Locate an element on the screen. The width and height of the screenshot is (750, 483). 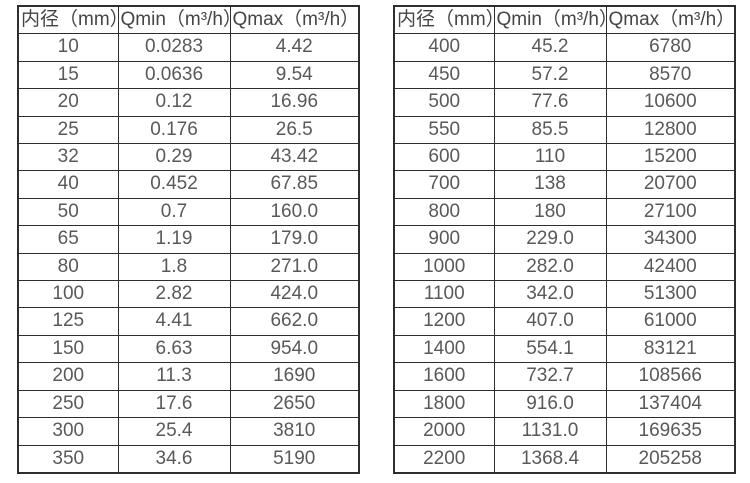
column-header: 内径（mm） is located at coordinates (68, 20).